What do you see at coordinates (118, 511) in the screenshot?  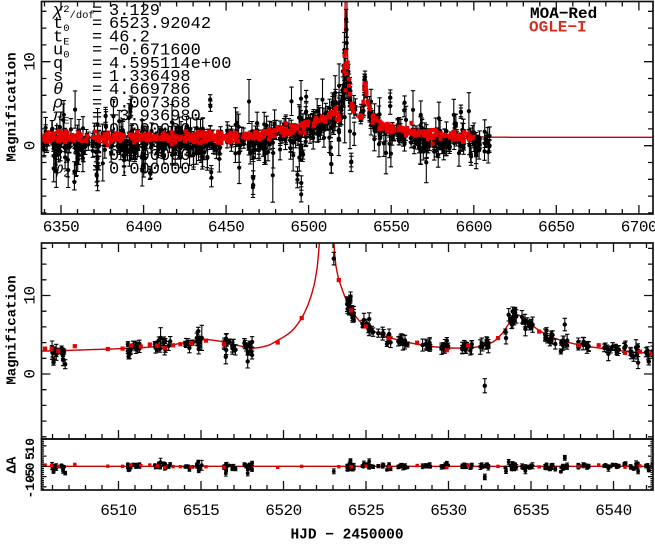 I see `svg-text: 6510` at bounding box center [118, 511].